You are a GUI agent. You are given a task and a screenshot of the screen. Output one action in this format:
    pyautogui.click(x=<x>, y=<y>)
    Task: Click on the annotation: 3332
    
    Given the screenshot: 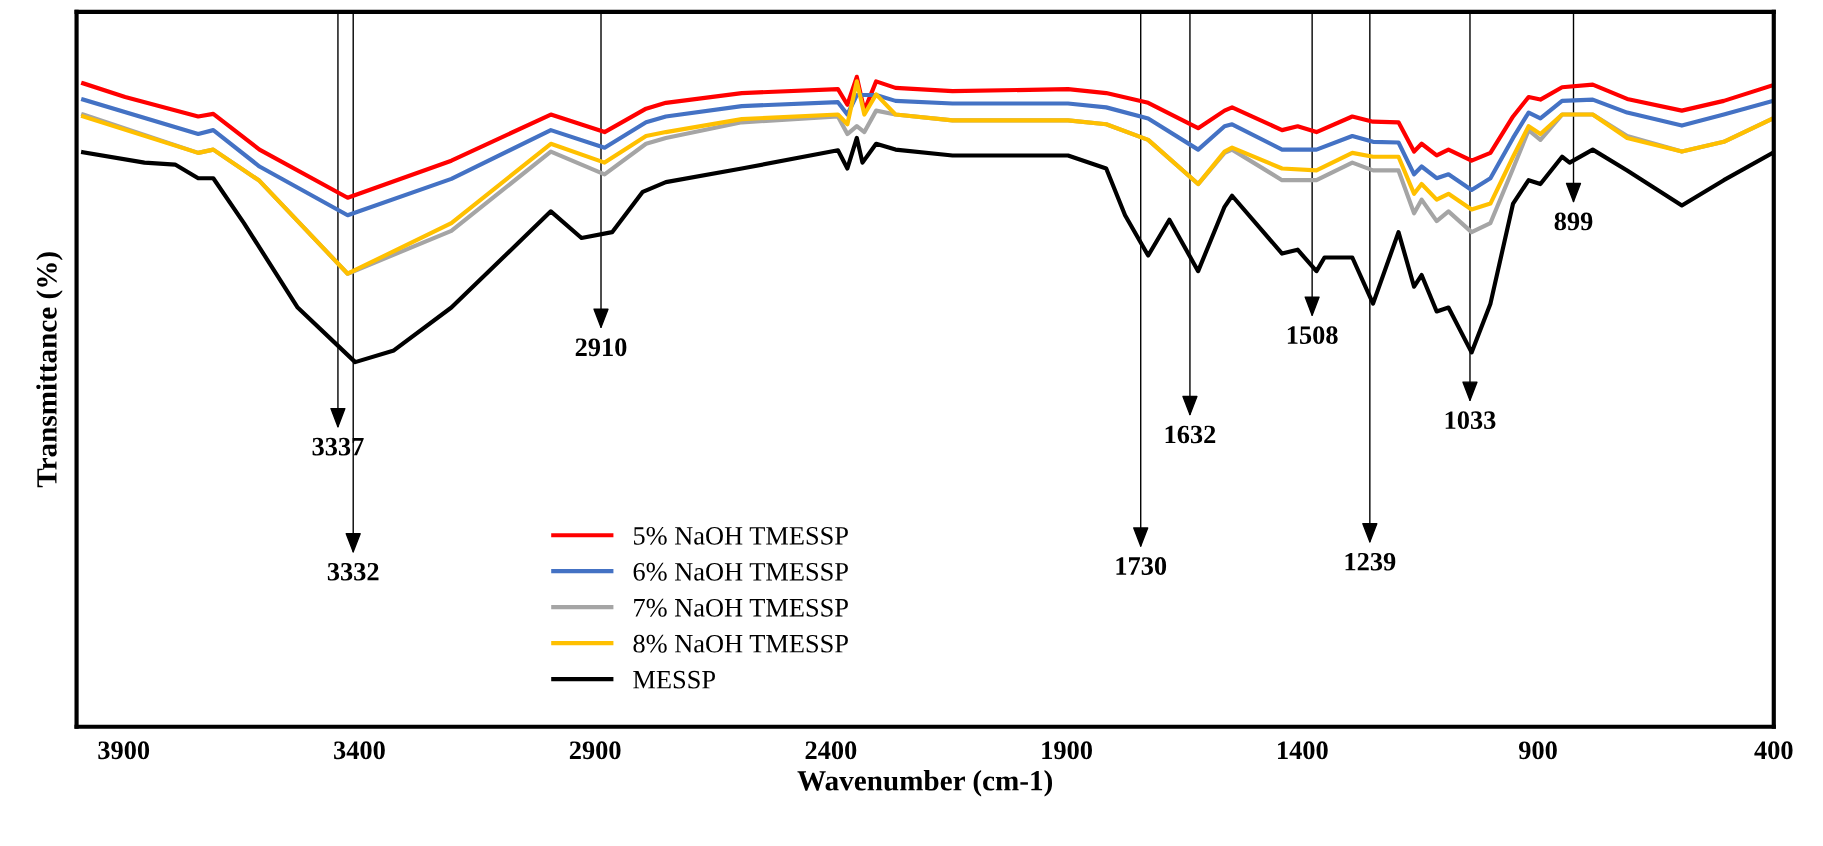 What is the action you would take?
    pyautogui.click(x=353, y=571)
    